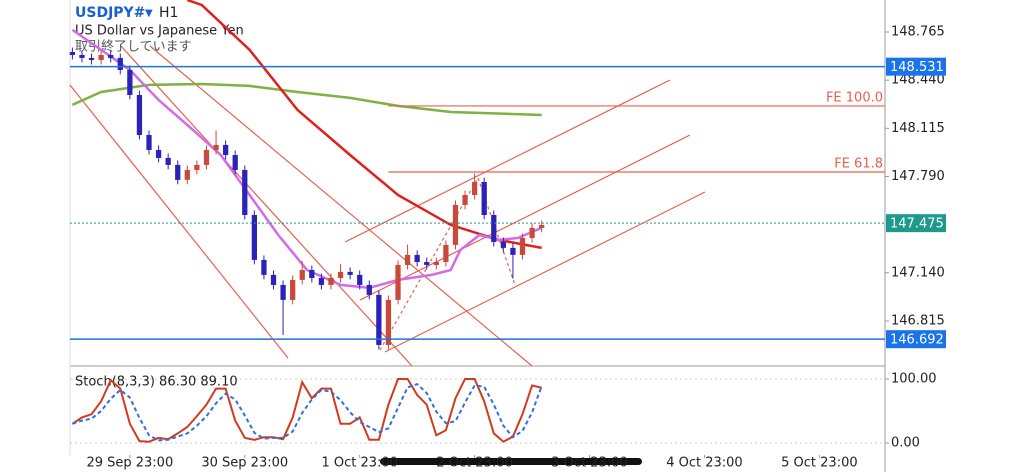  I want to click on scroll-bar, so click(511, 461).